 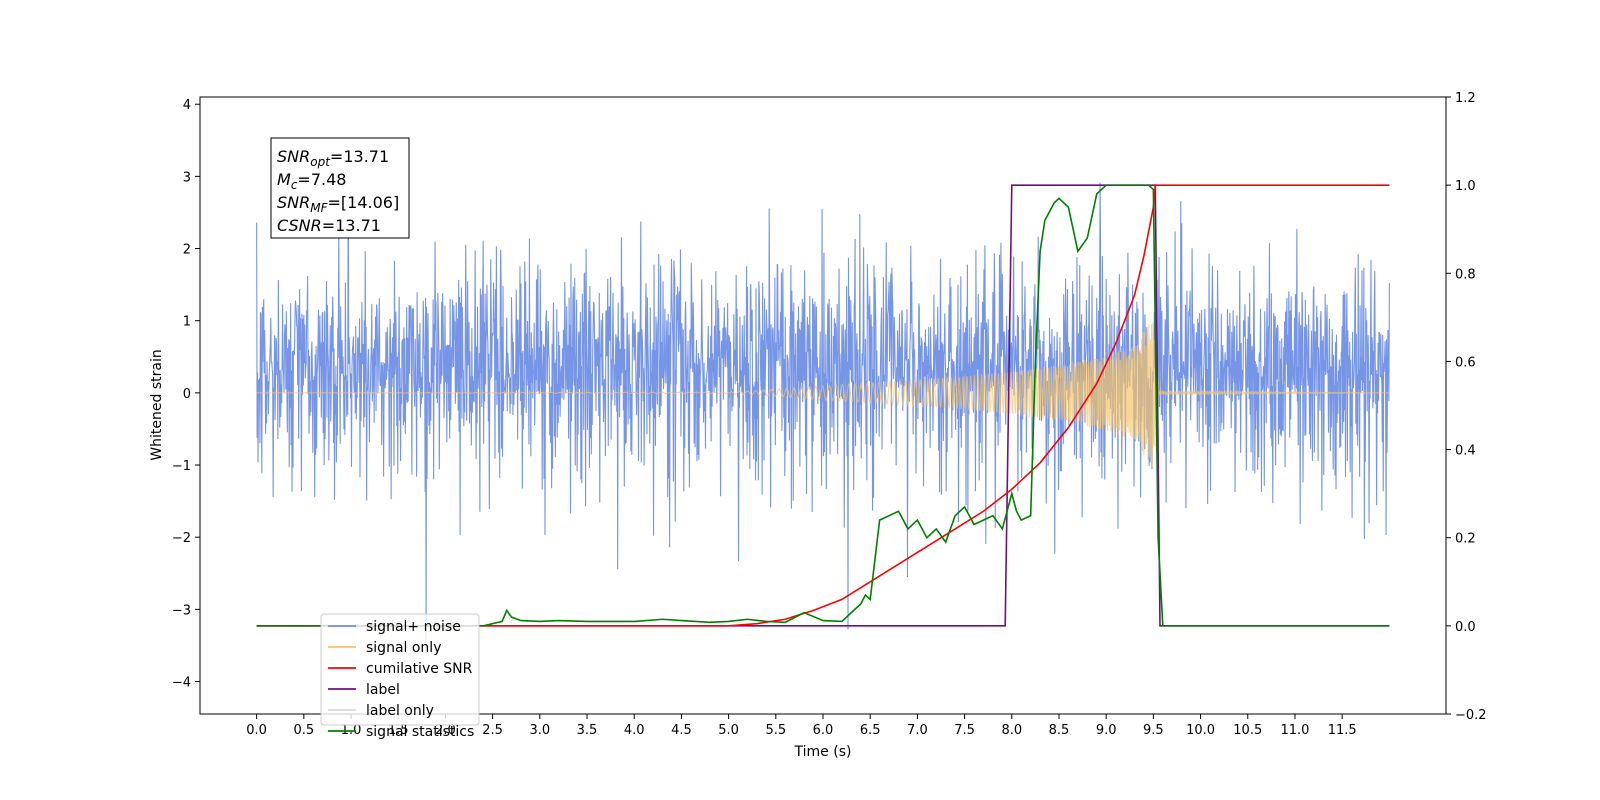 I want to click on x-tick-label: 11.5, so click(x=1342, y=730).